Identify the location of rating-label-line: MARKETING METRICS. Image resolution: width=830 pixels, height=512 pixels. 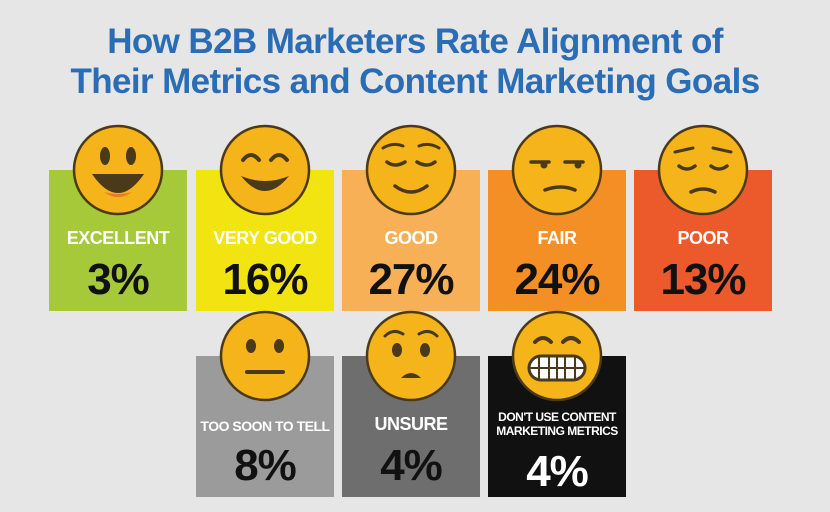
(557, 431).